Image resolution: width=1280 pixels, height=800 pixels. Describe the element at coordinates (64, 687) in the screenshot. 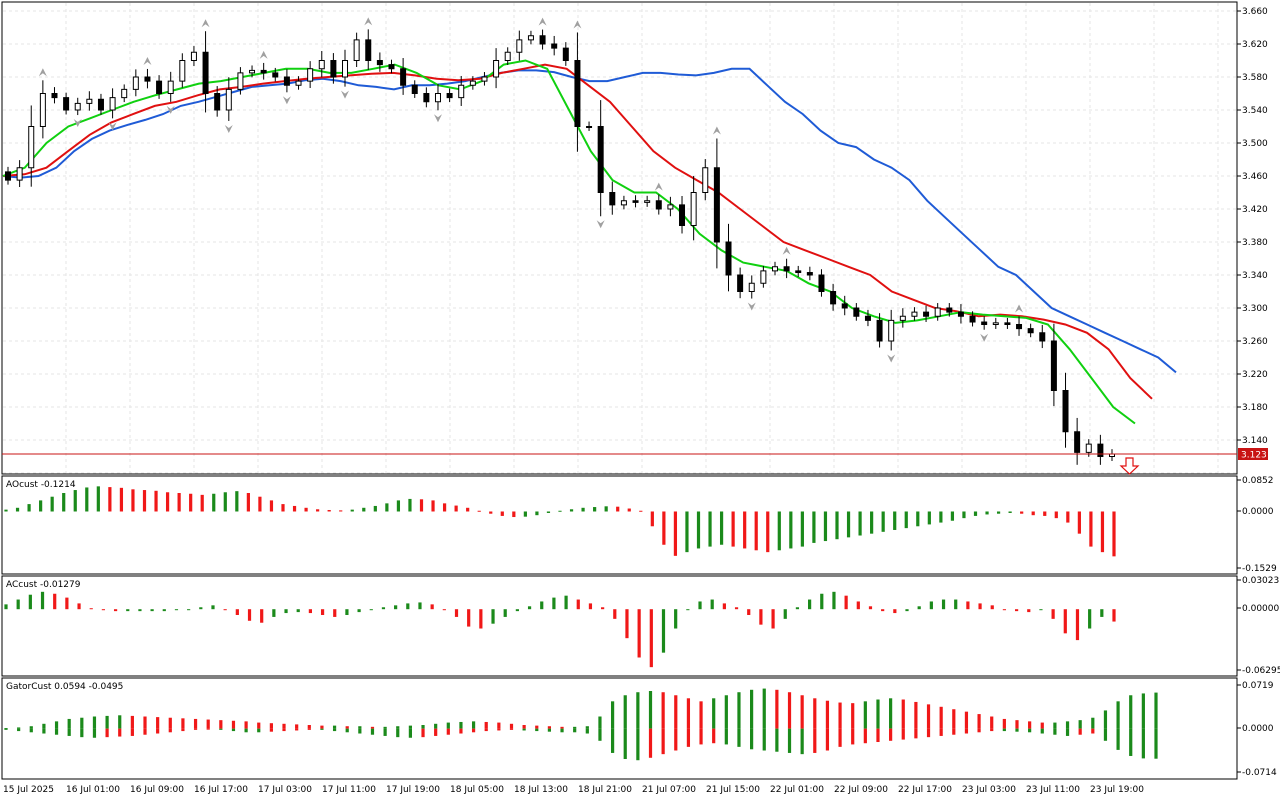

I see `gator-title: GatorCust 0.0594 -0.0495` at that location.